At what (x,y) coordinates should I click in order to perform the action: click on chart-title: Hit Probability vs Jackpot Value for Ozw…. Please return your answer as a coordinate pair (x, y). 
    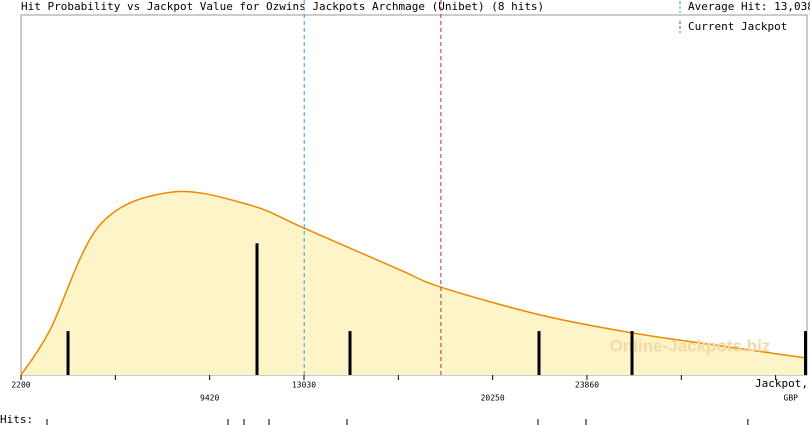
    Looking at the image, I should click on (282, 6).